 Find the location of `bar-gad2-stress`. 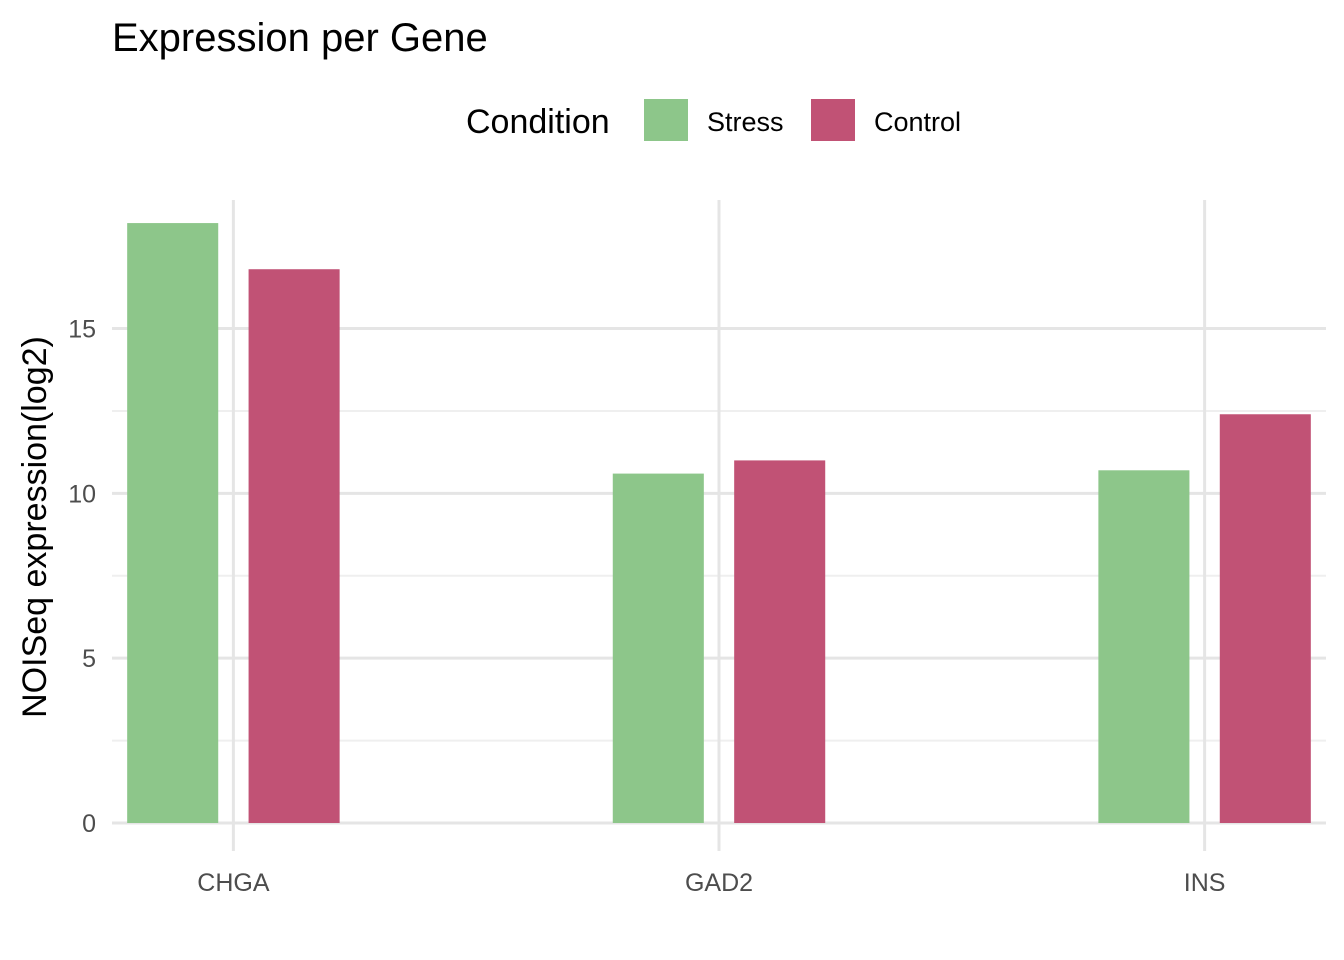

bar-gad2-stress is located at coordinates (658, 648).